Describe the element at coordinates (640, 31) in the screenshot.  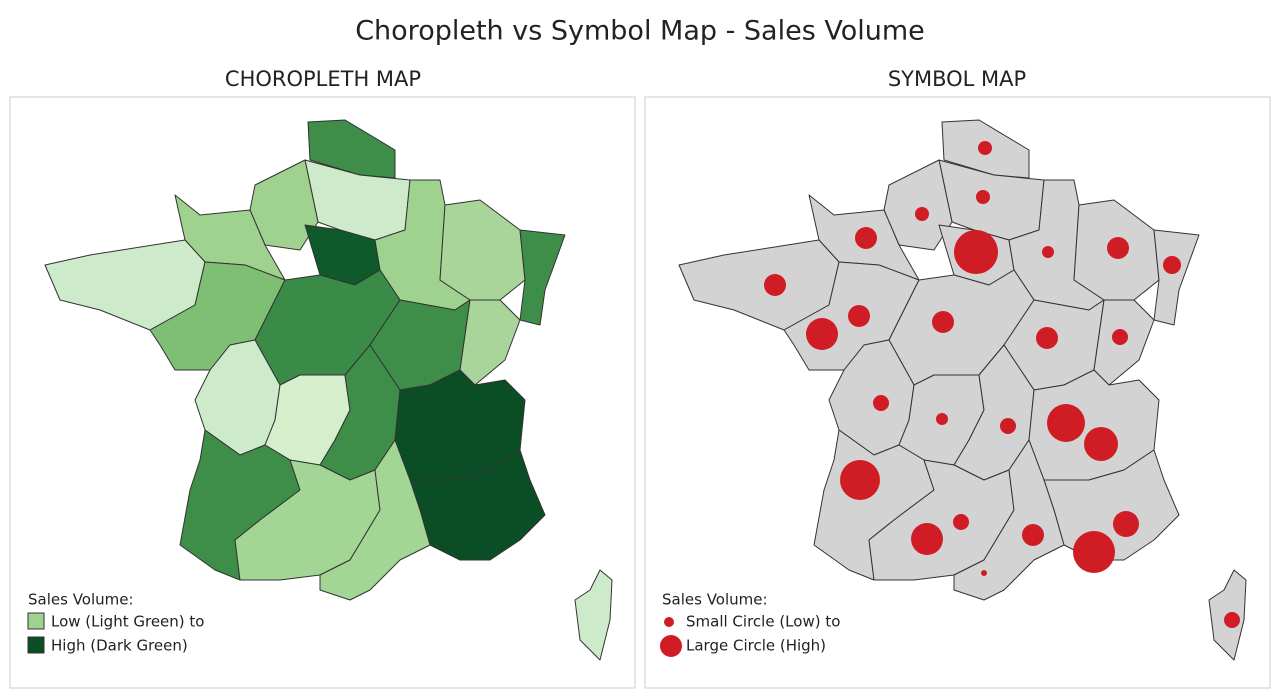
I see `main-title: Choropleth vs Symbol Map - Sales Volume` at that location.